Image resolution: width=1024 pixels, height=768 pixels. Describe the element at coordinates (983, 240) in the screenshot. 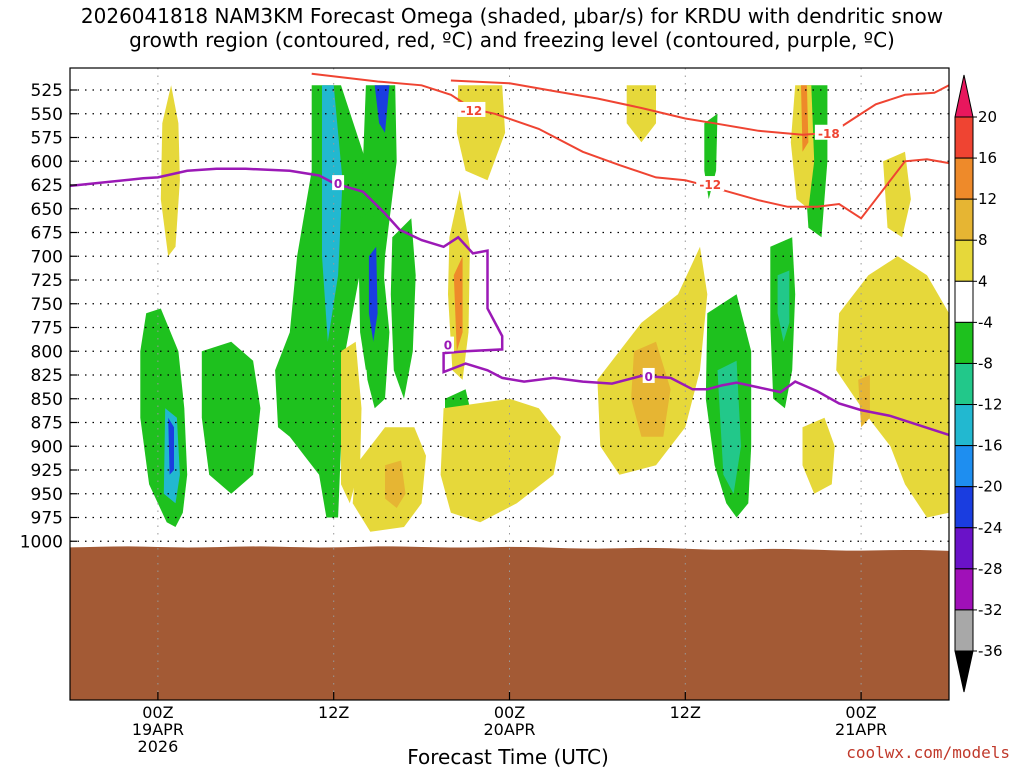

I see `colorbar-label-3: 8` at that location.